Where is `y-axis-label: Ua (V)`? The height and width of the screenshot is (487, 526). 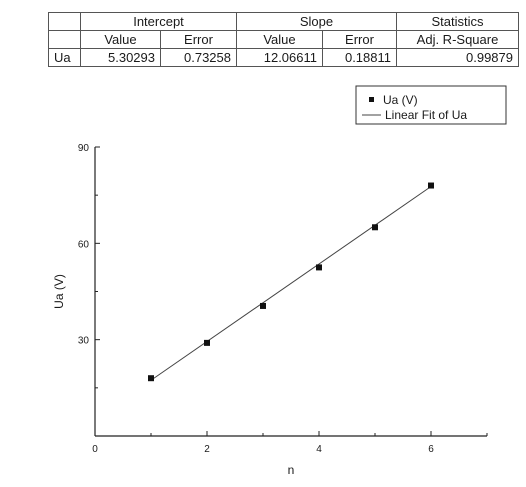 y-axis-label: Ua (V) is located at coordinates (59, 291).